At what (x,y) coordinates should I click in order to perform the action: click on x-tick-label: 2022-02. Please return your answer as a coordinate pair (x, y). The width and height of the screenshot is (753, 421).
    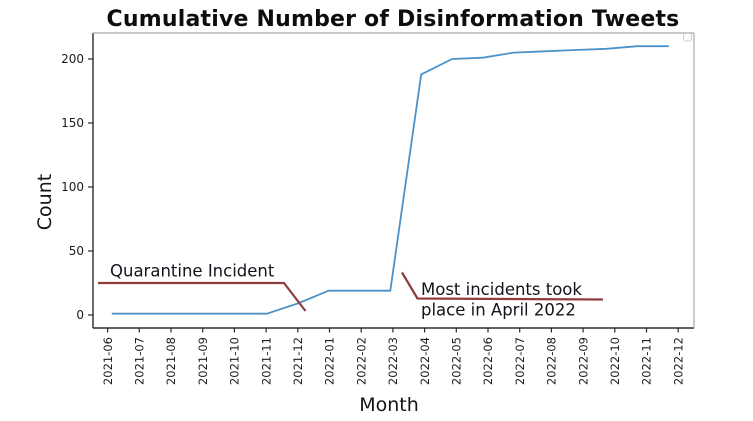
    Looking at the image, I should click on (361, 361).